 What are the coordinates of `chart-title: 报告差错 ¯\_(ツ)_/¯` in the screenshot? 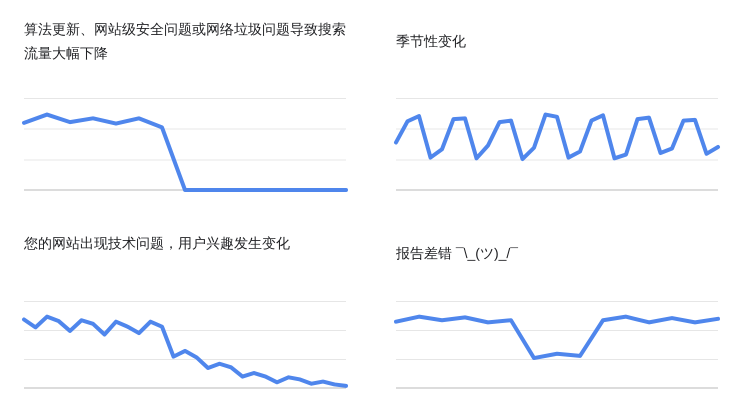 It's located at (458, 253).